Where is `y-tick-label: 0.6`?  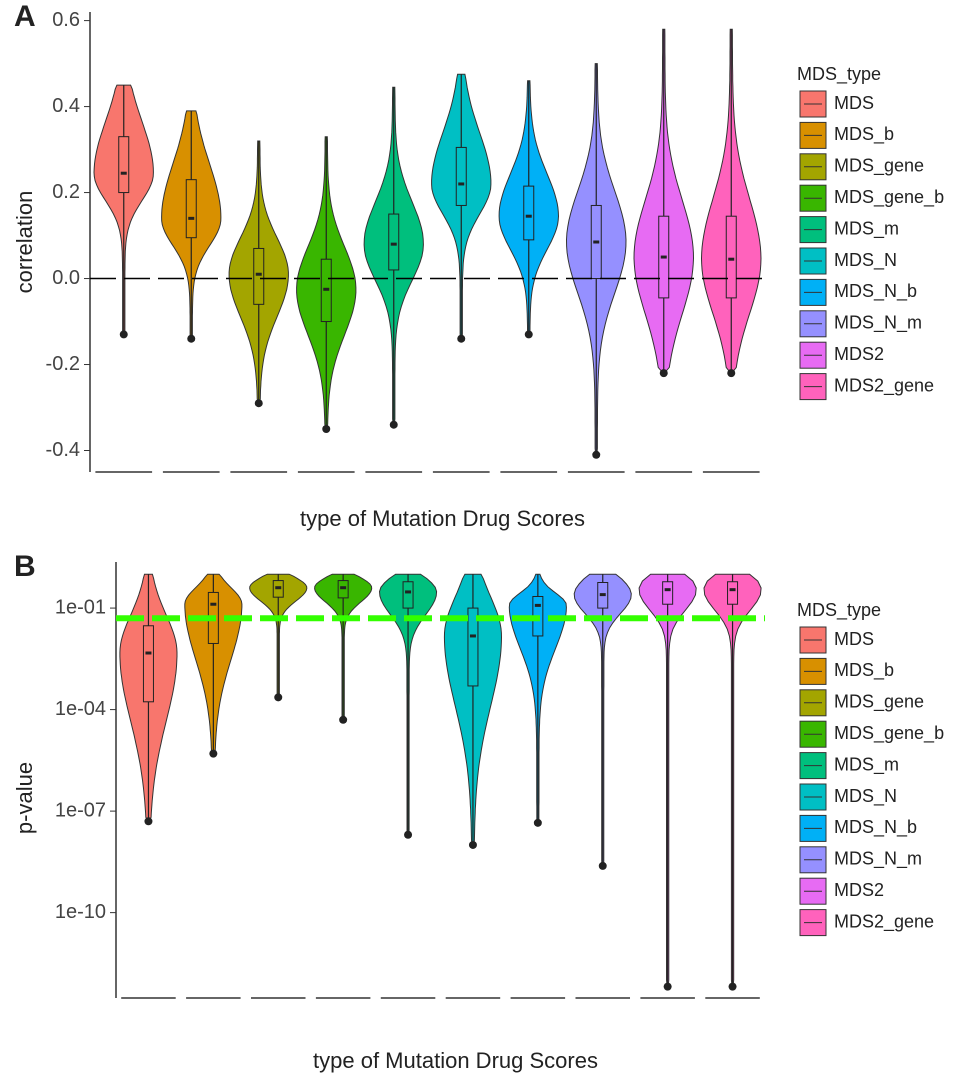 y-tick-label: 0.6 is located at coordinates (66, 20).